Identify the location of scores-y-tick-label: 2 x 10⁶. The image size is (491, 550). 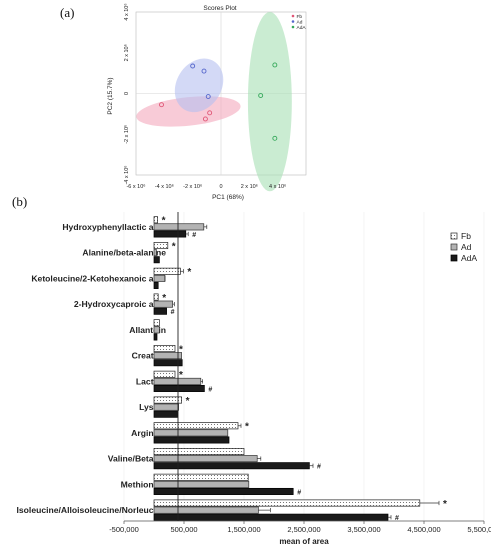
(126, 52).